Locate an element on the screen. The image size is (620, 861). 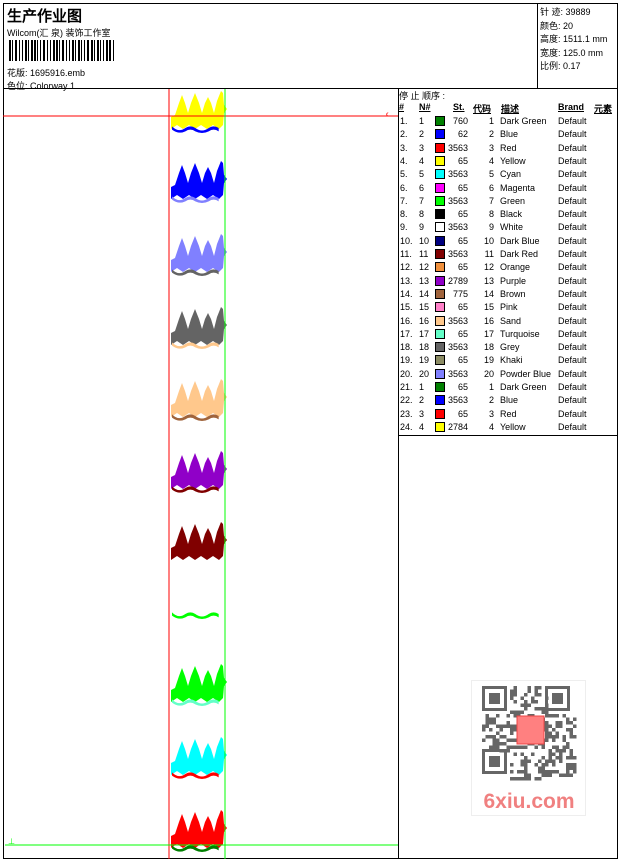
row-index: 14. is located at coordinates (406, 293).